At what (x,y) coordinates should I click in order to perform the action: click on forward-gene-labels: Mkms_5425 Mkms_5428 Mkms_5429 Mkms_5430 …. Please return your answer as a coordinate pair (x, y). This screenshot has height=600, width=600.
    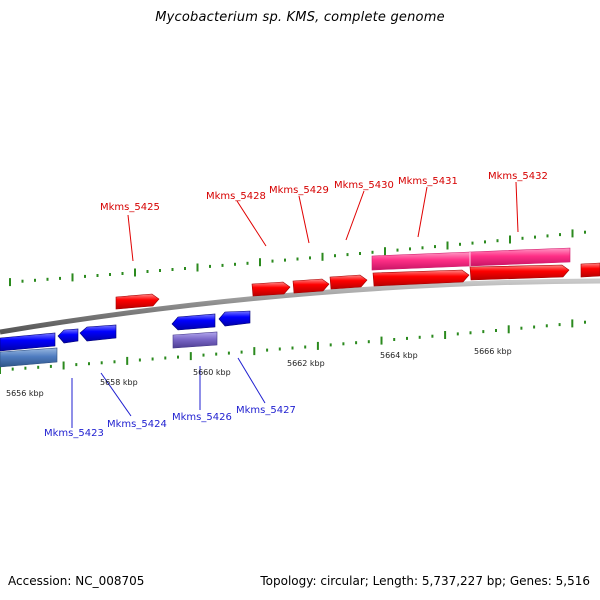
    Looking at the image, I should click on (324, 192).